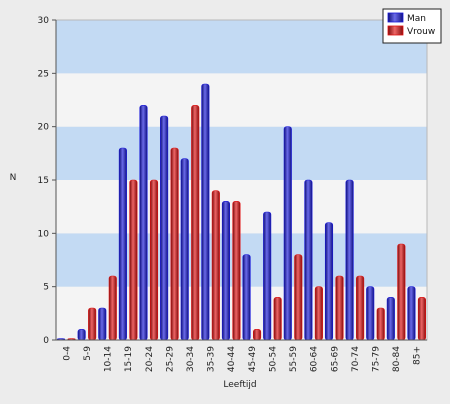 The height and width of the screenshot is (404, 450). What do you see at coordinates (150, 359) in the screenshot?
I see `x-tick-label: 20-24` at bounding box center [150, 359].